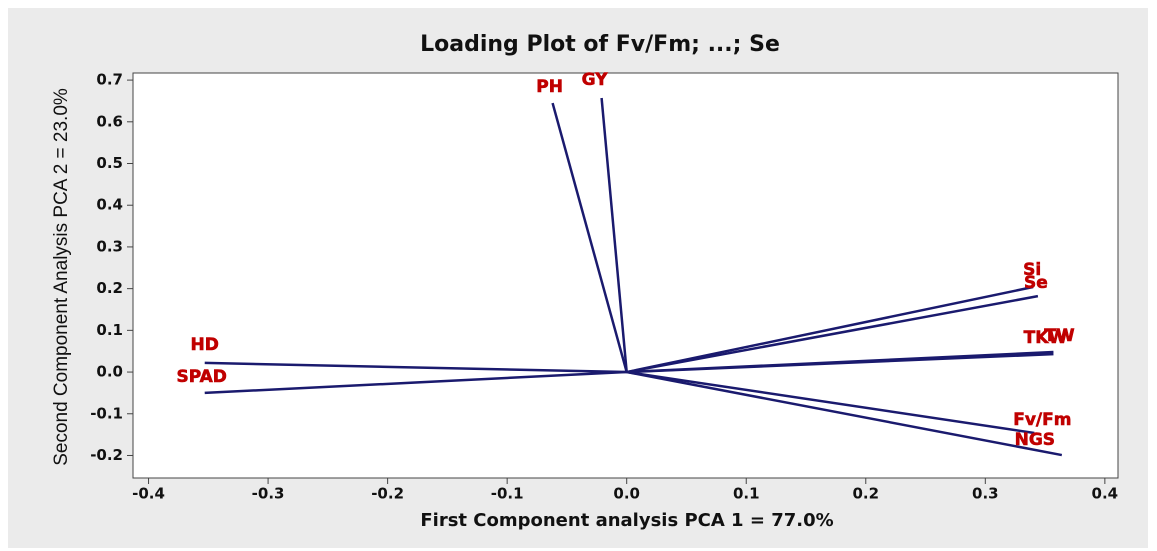  What do you see at coordinates (1036, 283) in the screenshot?
I see `vector-label: Se` at bounding box center [1036, 283].